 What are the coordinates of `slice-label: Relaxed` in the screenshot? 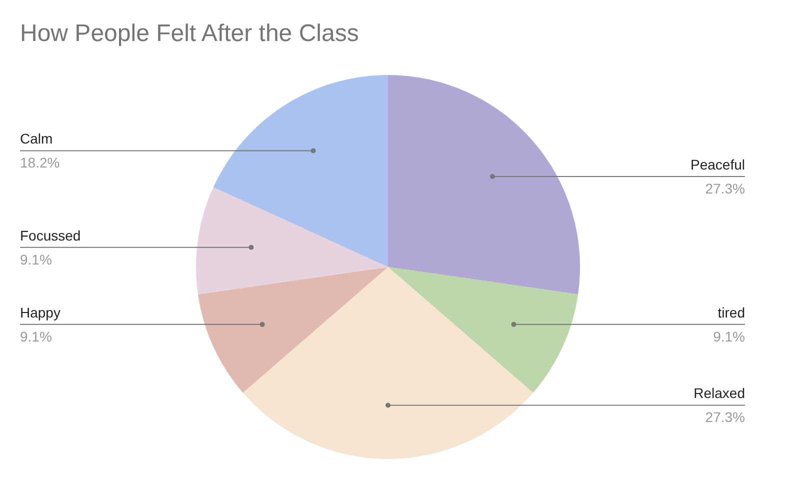 It's located at (719, 393).